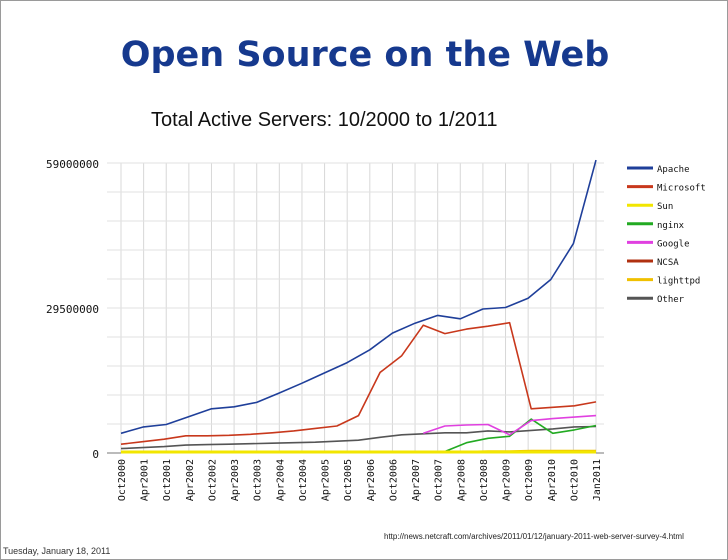 The image size is (728, 560). Describe the element at coordinates (510, 425) in the screenshot. I see `series-line-google` at that location.